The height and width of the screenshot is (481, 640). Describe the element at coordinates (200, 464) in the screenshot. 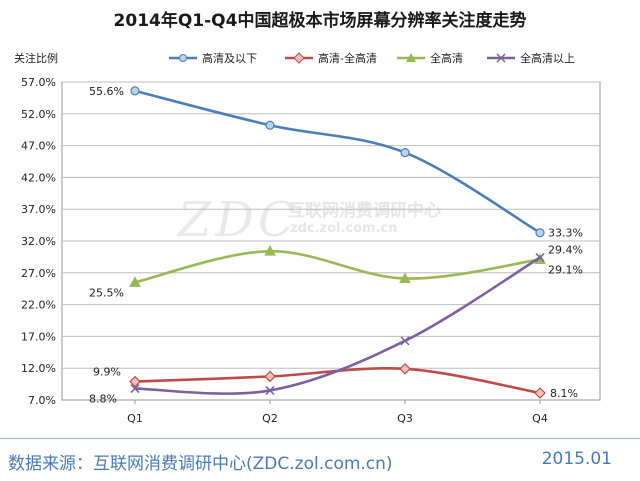

I see `data-source: 数据来源：互联网消费调研中心(ZDC.zol.com.cn)` at that location.